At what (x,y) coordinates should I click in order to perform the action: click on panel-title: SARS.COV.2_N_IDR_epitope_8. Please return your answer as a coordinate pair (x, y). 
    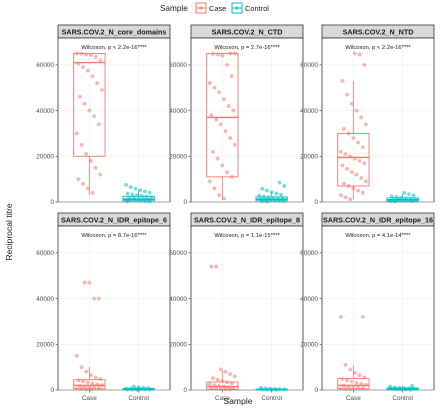
    Looking at the image, I should click on (247, 220).